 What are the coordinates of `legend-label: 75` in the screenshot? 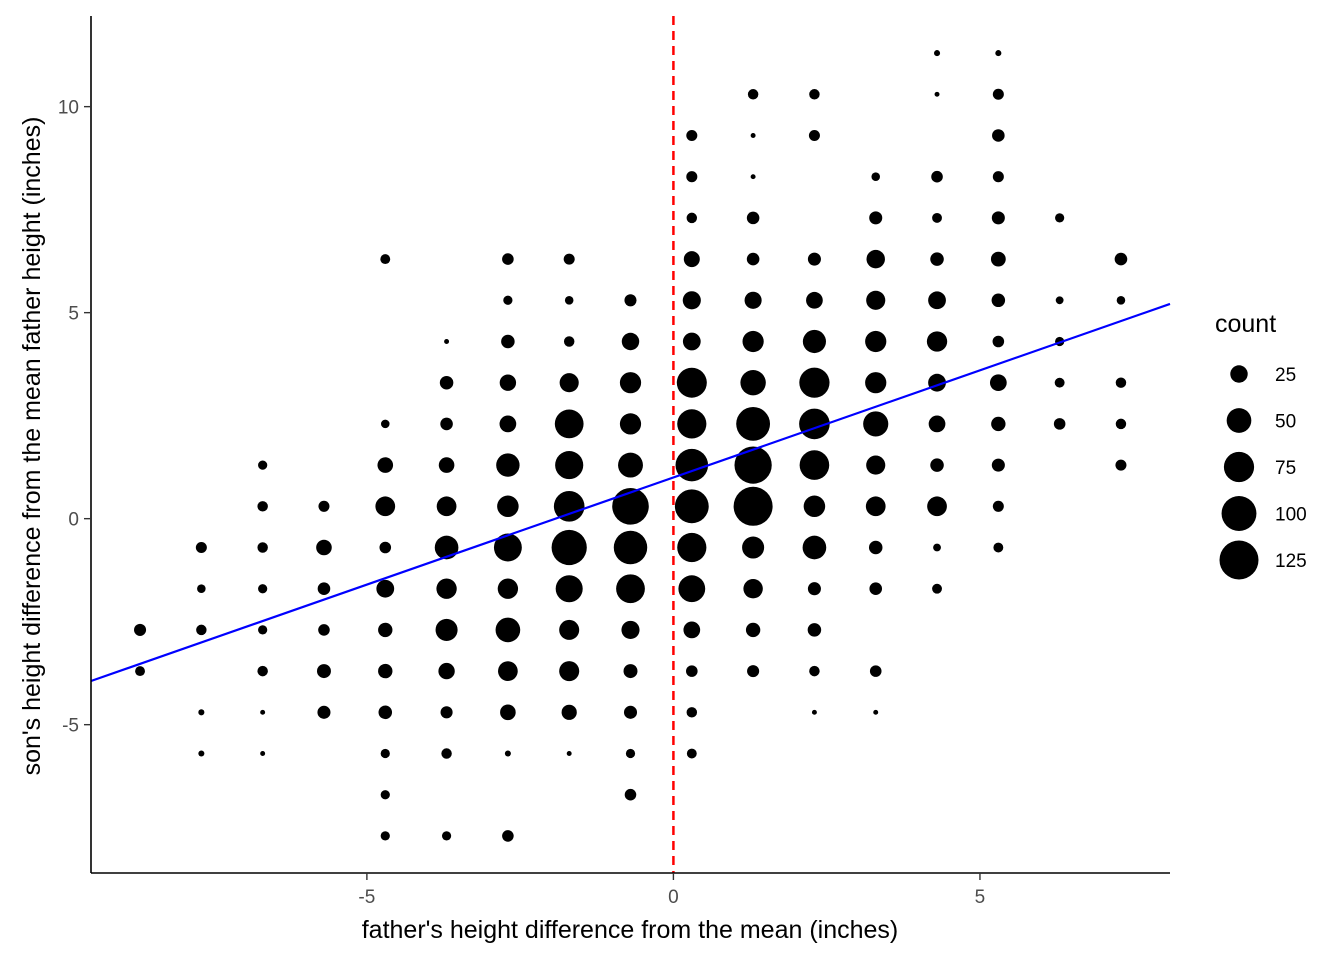 It's located at (1285, 468).